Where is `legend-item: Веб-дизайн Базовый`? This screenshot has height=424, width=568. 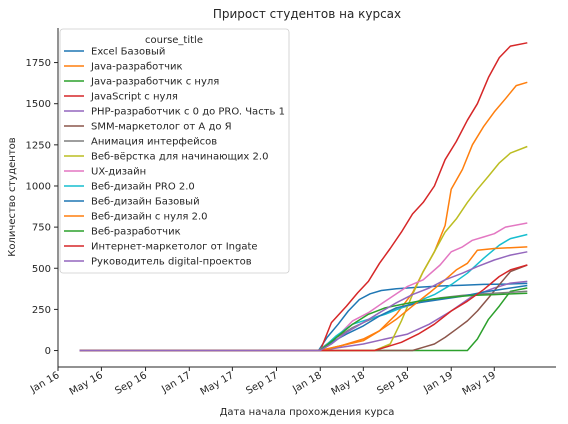 legend-item: Веб-дизайн Базовый is located at coordinates (132, 202).